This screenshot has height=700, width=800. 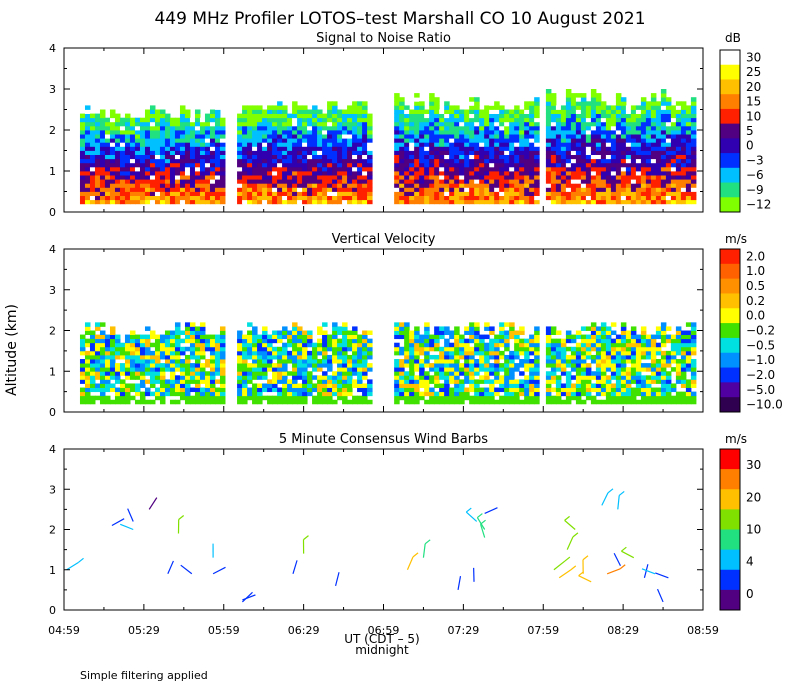 What do you see at coordinates (144, 675) in the screenshot?
I see `footnote: Simple filtering applied` at bounding box center [144, 675].